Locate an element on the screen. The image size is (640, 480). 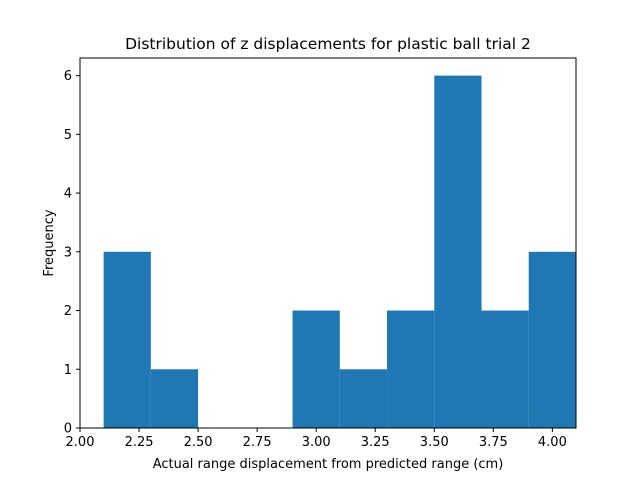
y-tick-label: 6 is located at coordinates (68, 76).